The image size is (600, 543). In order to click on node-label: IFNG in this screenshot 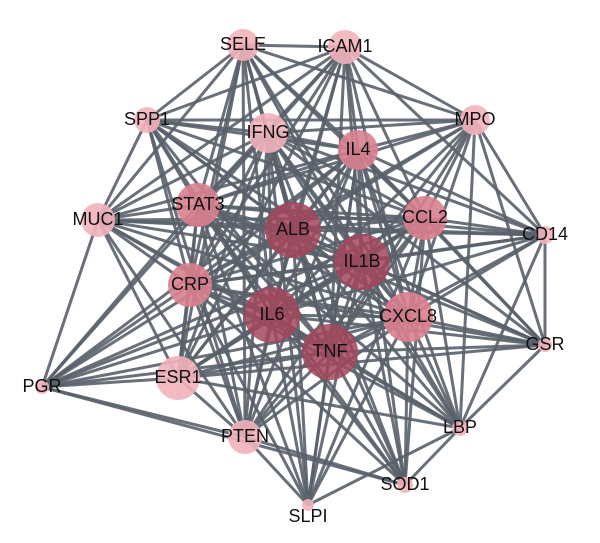, I will do `click(268, 132)`.